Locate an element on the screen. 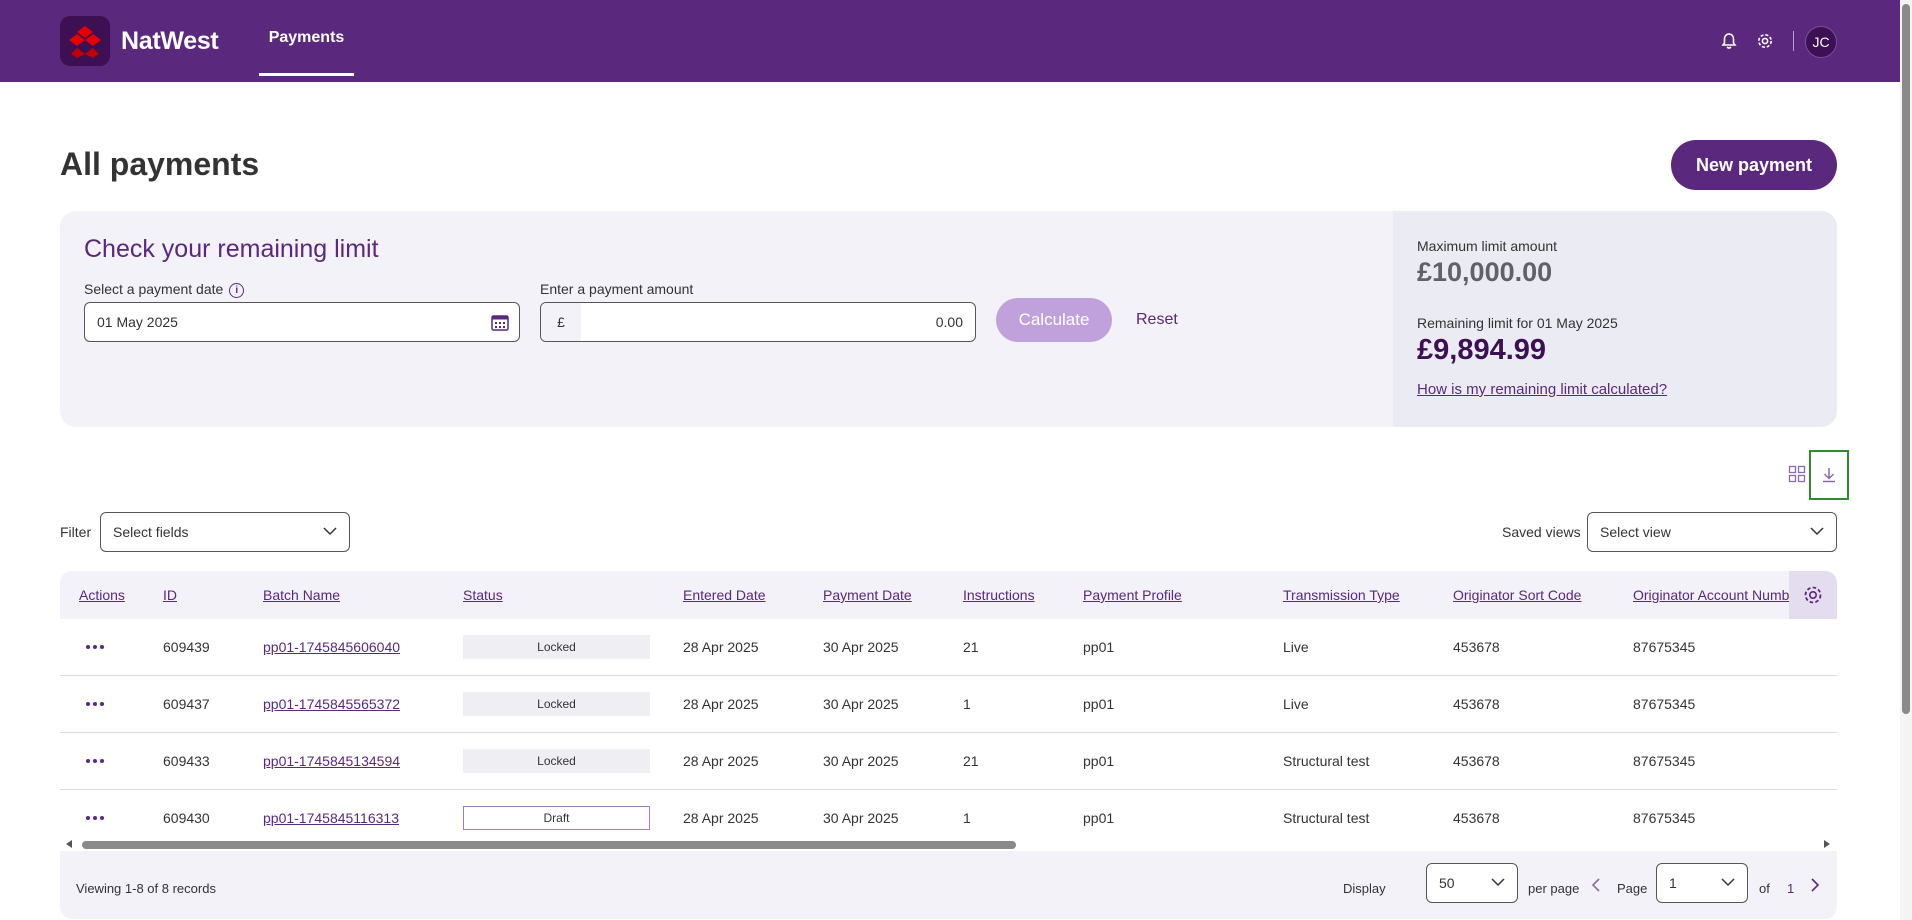  status-badge: Draft is located at coordinates (556, 818).